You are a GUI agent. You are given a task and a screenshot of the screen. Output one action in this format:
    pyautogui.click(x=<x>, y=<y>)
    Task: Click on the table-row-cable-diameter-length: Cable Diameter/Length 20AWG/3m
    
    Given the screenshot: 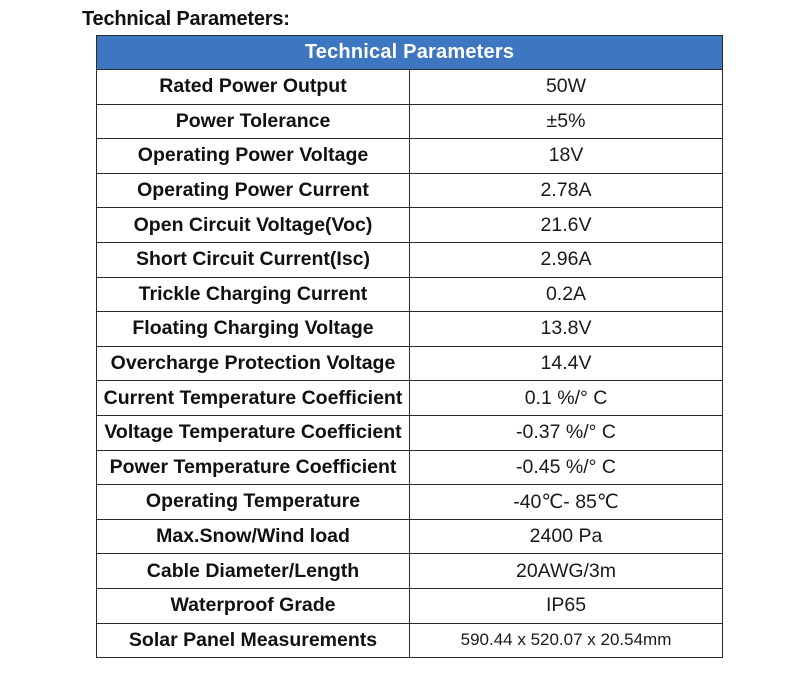 What is the action you would take?
    pyautogui.click(x=409, y=571)
    